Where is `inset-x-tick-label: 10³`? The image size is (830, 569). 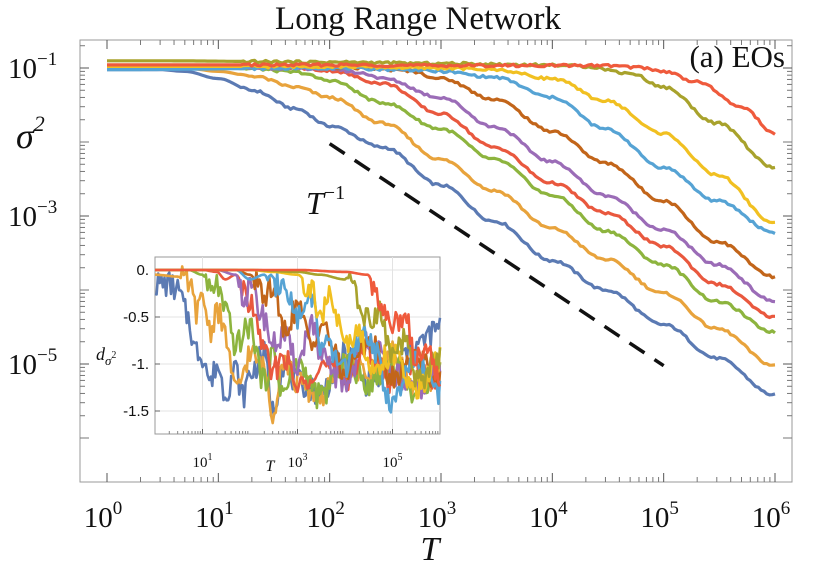 inset-x-tick-label: 10³ is located at coordinates (298, 461).